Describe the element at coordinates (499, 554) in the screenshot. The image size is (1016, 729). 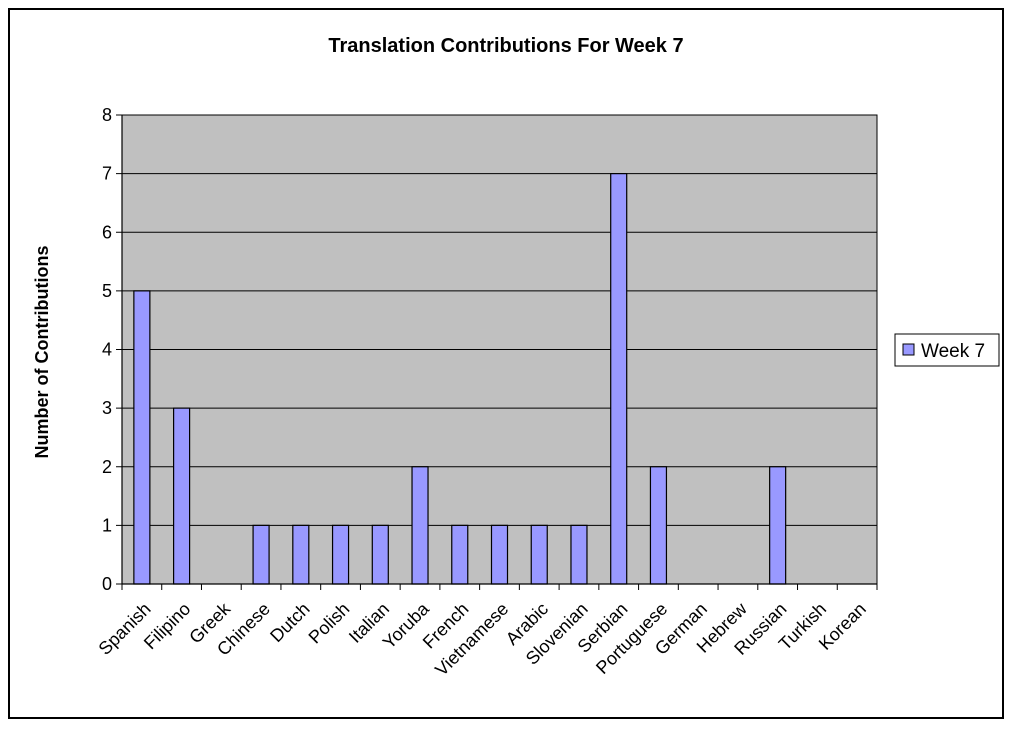
I see `bar-vietnamese` at that location.